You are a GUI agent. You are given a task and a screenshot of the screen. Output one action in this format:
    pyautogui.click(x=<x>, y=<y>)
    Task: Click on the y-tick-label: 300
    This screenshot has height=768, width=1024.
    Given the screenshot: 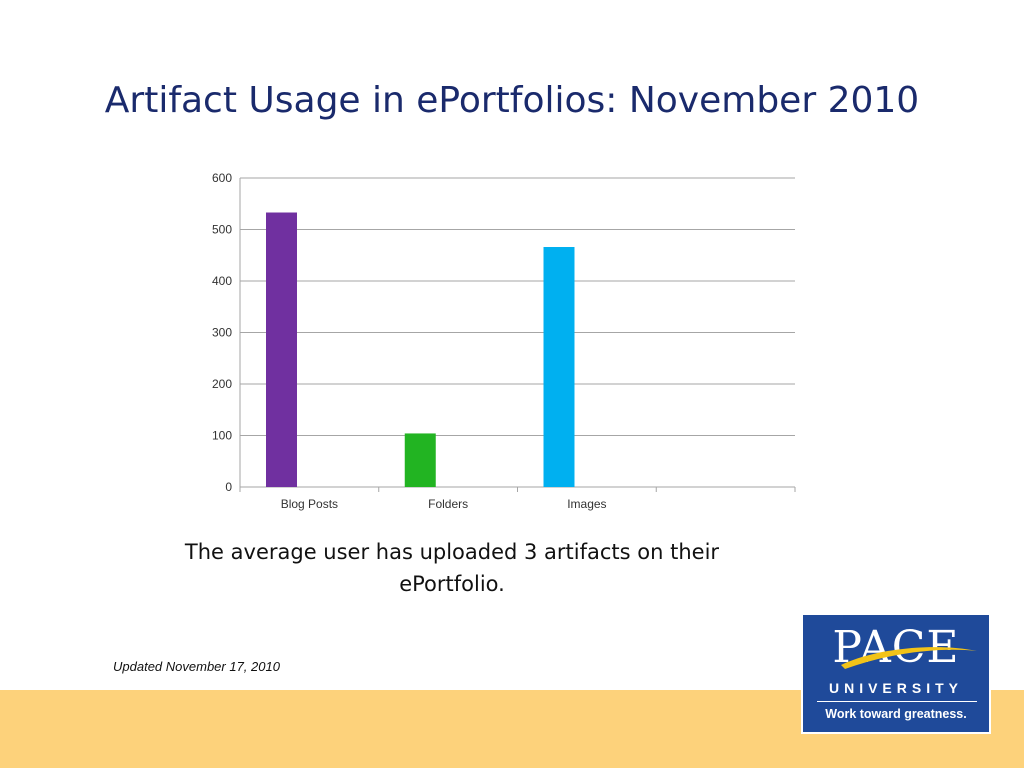 What is the action you would take?
    pyautogui.click(x=222, y=333)
    